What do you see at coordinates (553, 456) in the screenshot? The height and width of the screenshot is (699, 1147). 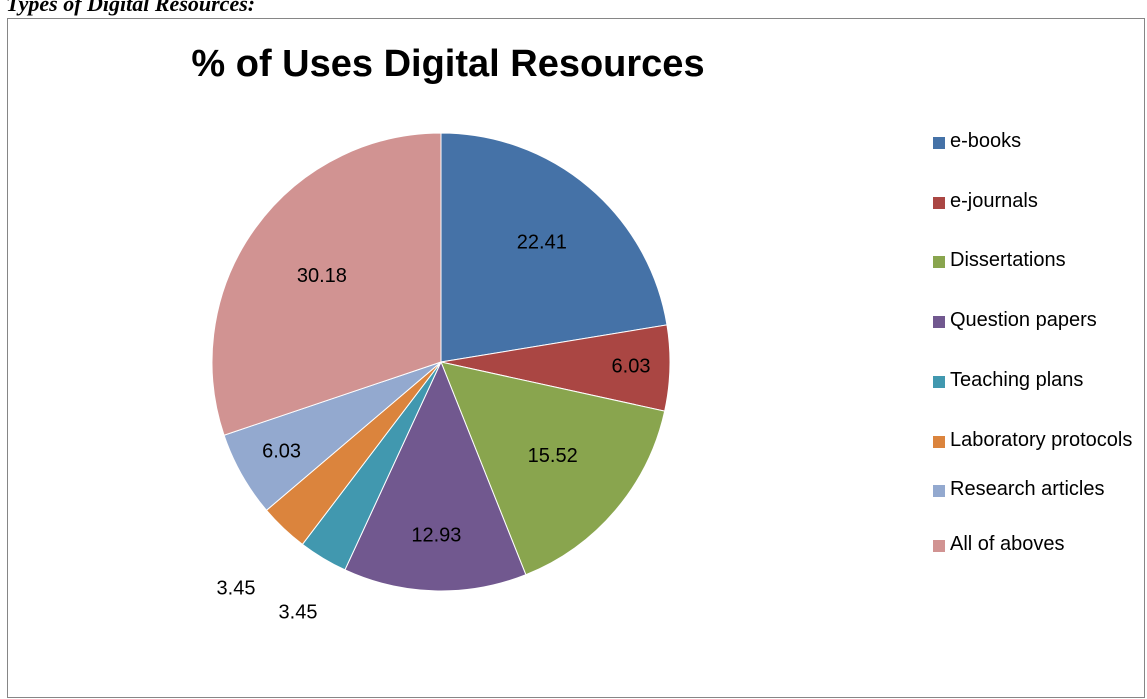 I see `data-label-3: 15.52` at bounding box center [553, 456].